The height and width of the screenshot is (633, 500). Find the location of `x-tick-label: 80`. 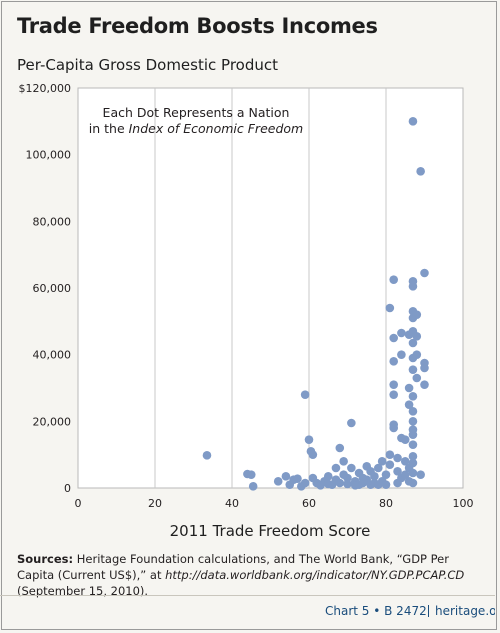

x-tick-label: 80 is located at coordinates (386, 503).